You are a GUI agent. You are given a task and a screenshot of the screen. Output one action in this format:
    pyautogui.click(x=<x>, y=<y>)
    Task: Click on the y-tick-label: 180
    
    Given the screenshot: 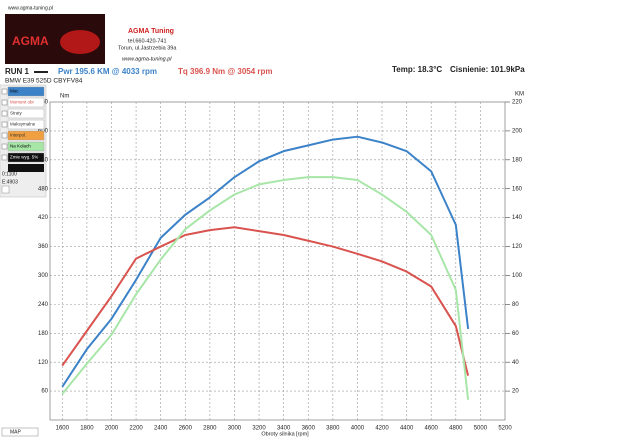 What is the action you would take?
    pyautogui.click(x=43, y=334)
    